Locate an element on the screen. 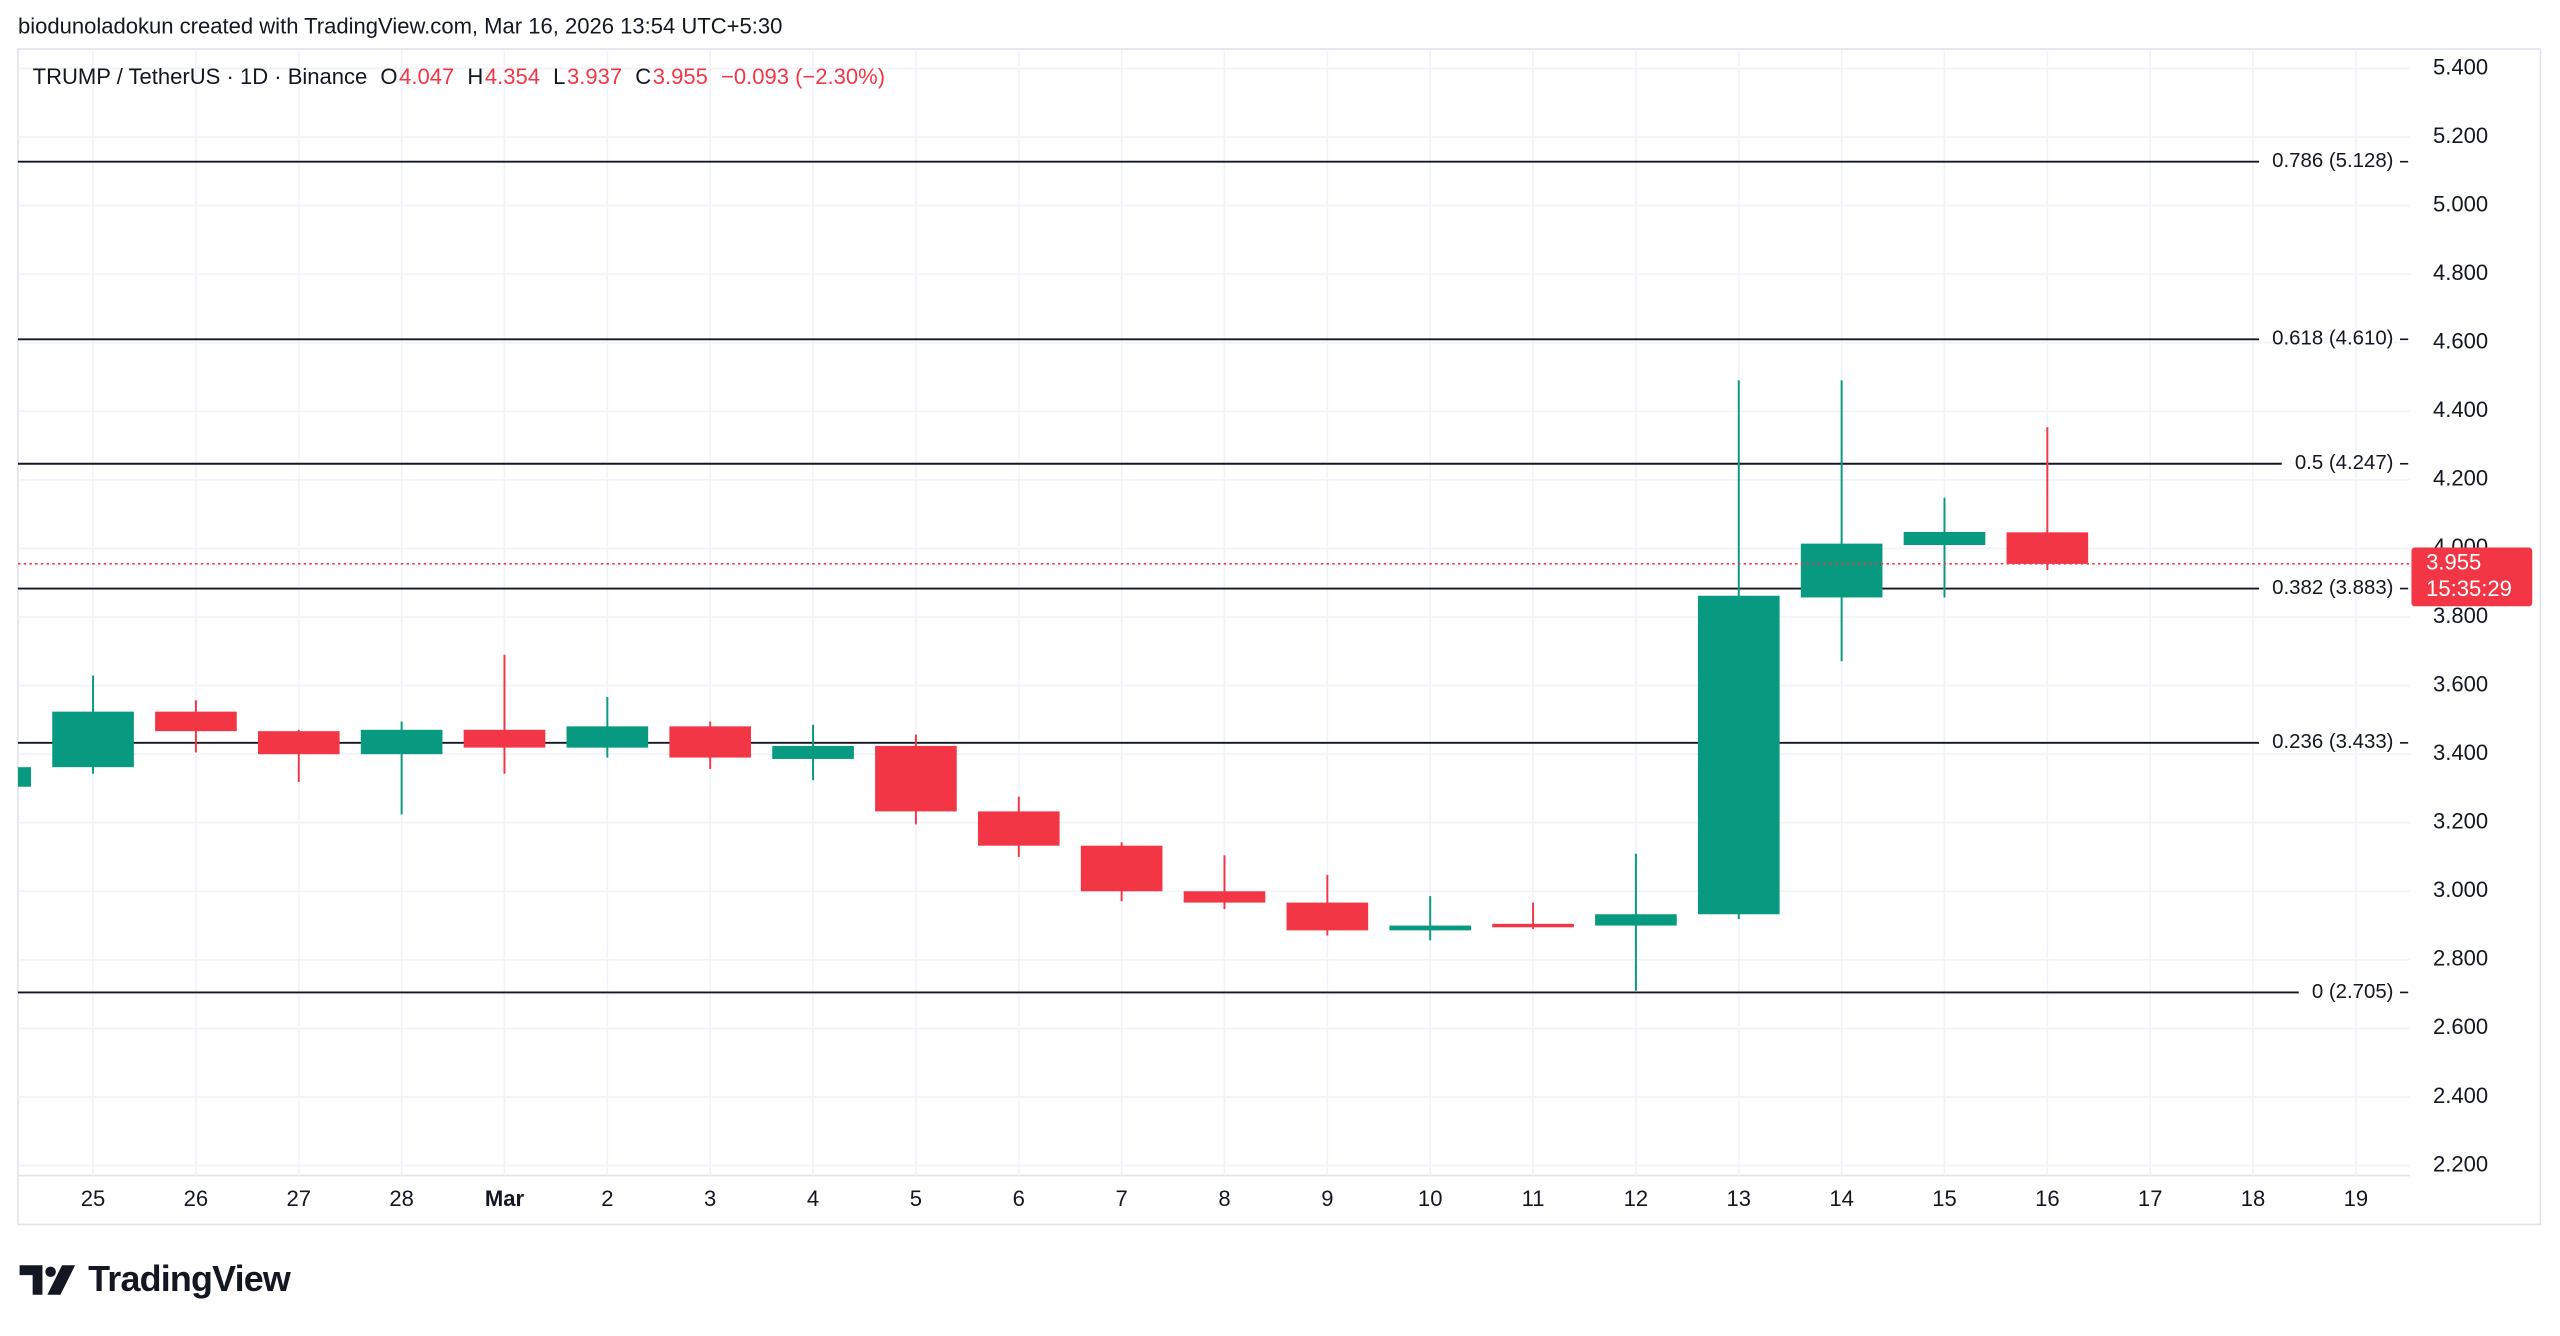 This screenshot has height=1336, width=2560. x-tick-label: 19 is located at coordinates (2356, 1198).